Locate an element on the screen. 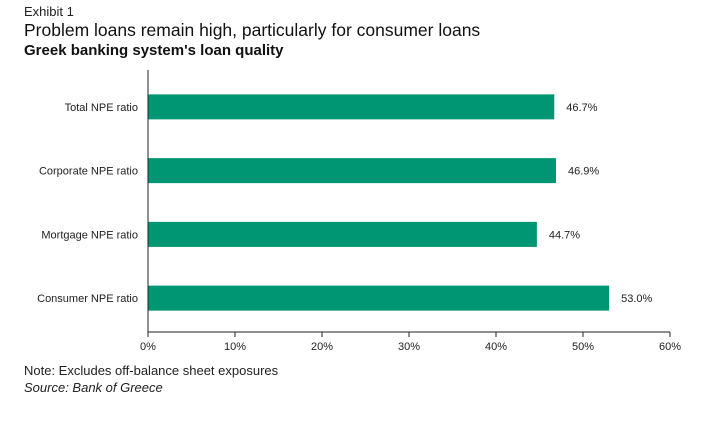 This screenshot has width=713, height=423. bar-corporate-npe-ratio is located at coordinates (352, 171).